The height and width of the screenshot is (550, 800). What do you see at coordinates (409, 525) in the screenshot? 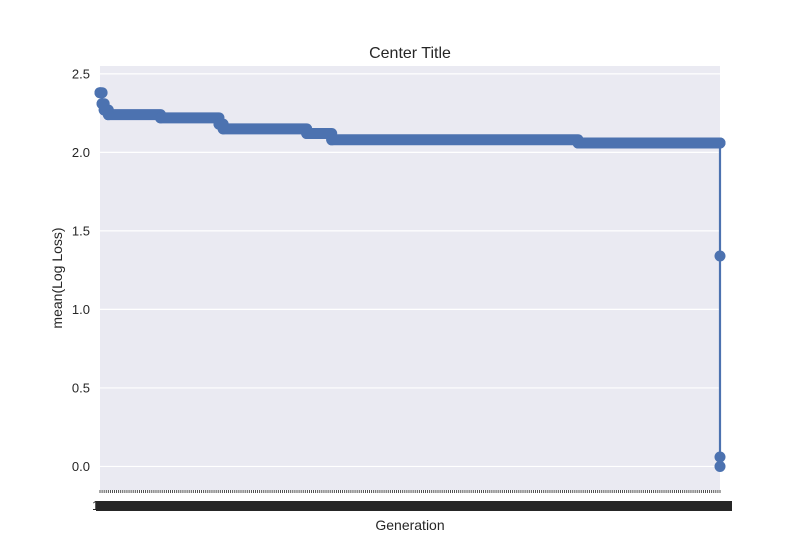
I see `x-axis-label: Generation` at bounding box center [409, 525].